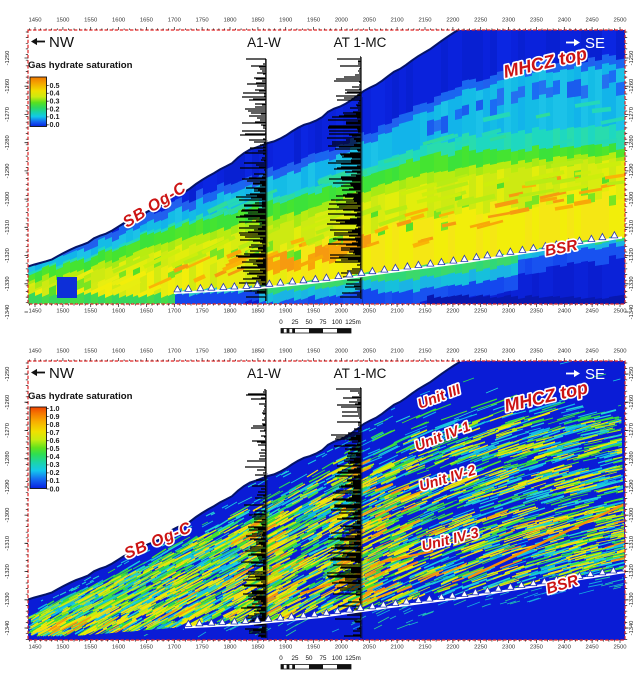 The width and height of the screenshot is (640, 679). What do you see at coordinates (453, 312) in the screenshot?
I see `svg-text: 2200` at bounding box center [453, 312].